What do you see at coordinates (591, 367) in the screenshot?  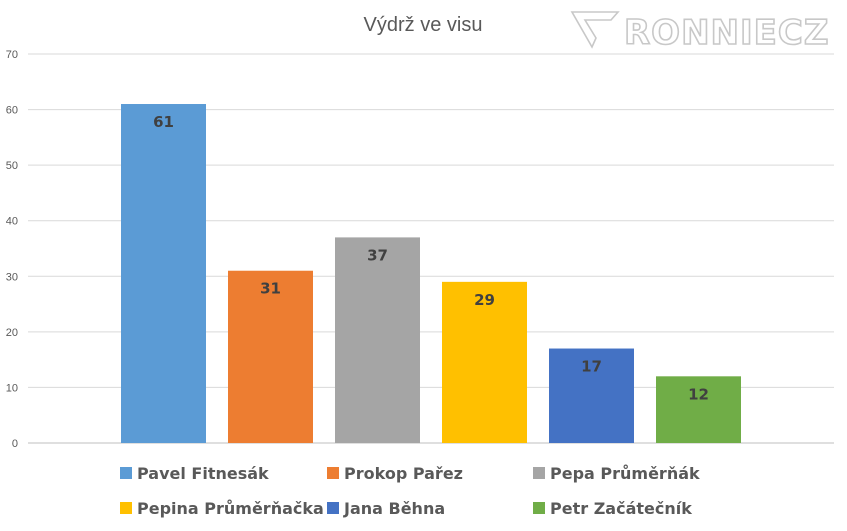 I see `data-label: 17` at bounding box center [591, 367].